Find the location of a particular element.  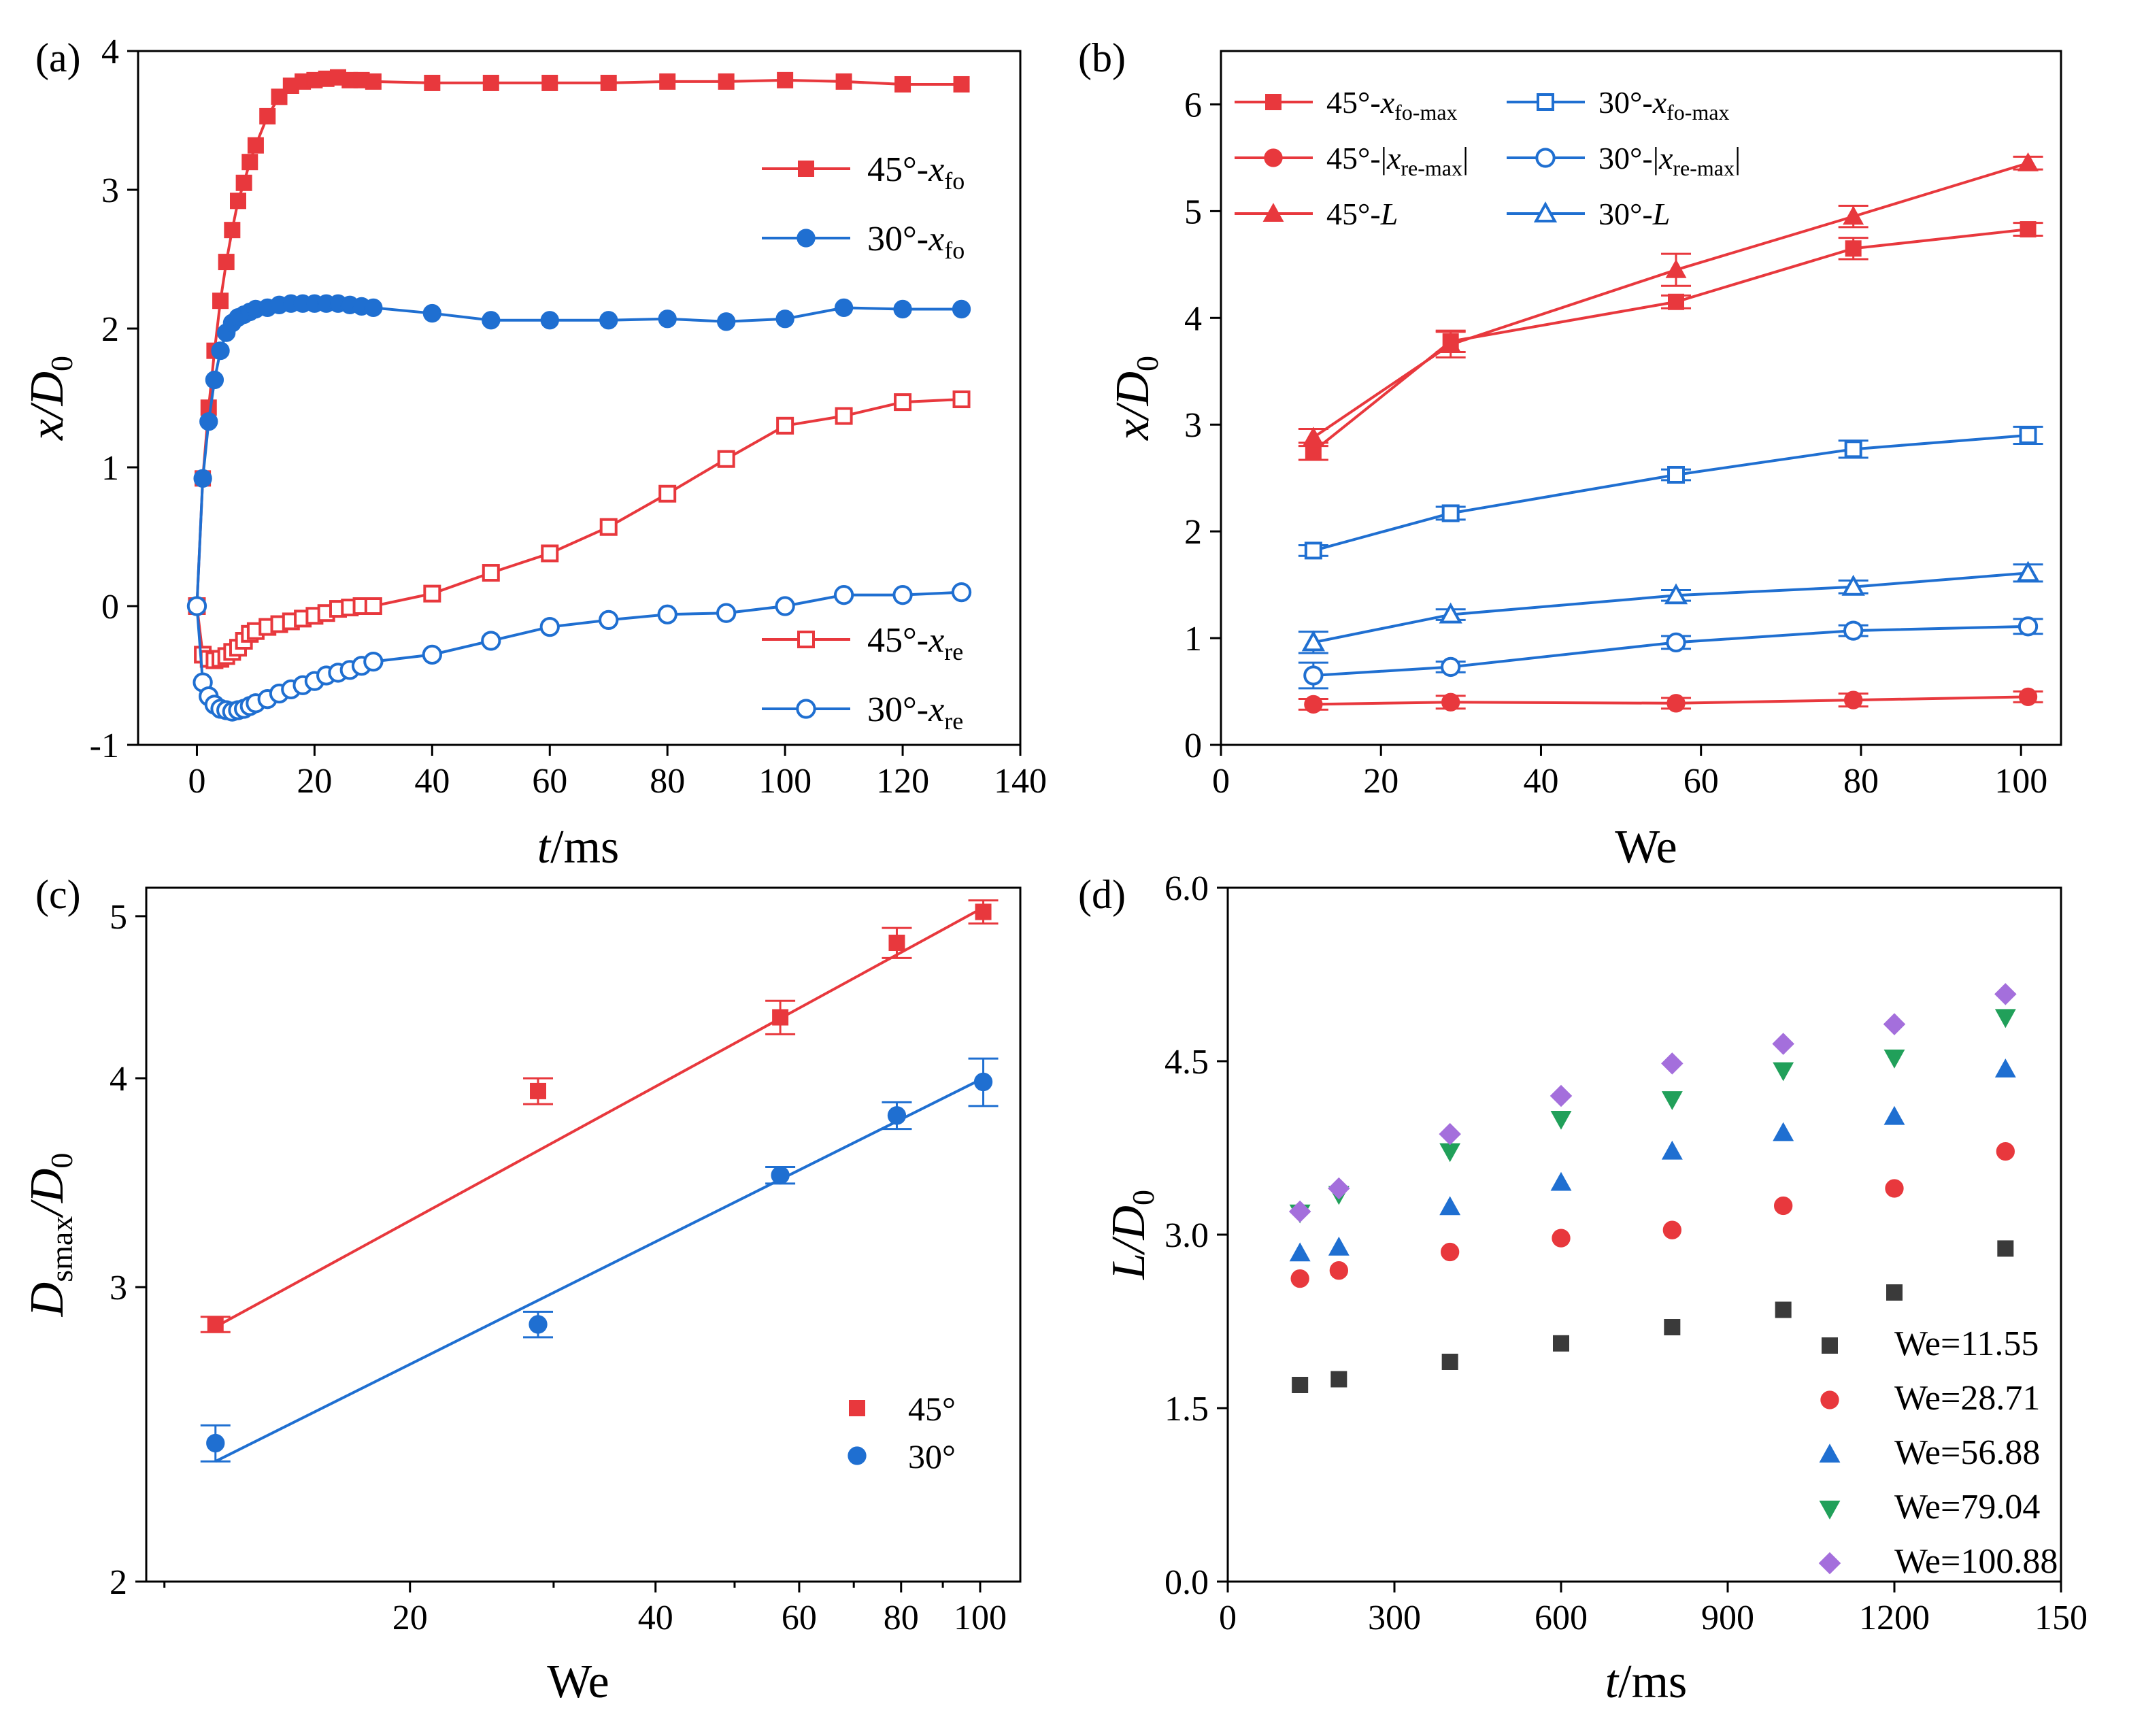

y-axis-label: L/D0 is located at coordinates (1131, 1235).